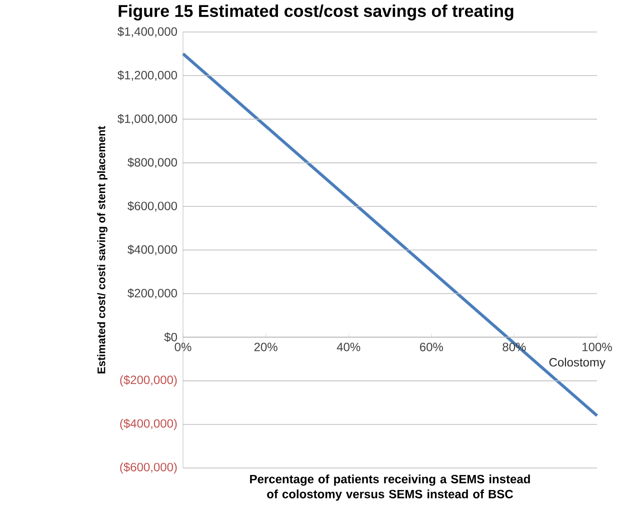  What do you see at coordinates (148, 380) in the screenshot?
I see `y-tick-label: ($200,000)` at bounding box center [148, 380].